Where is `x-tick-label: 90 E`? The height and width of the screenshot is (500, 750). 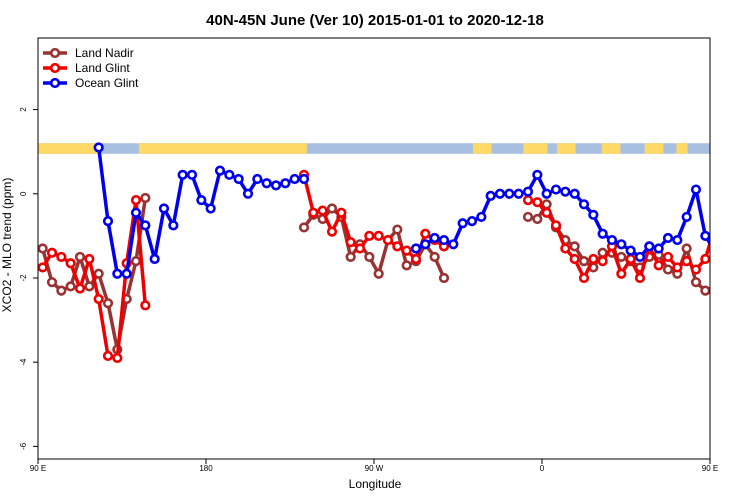 x-tick-label: 90 E is located at coordinates (710, 468).